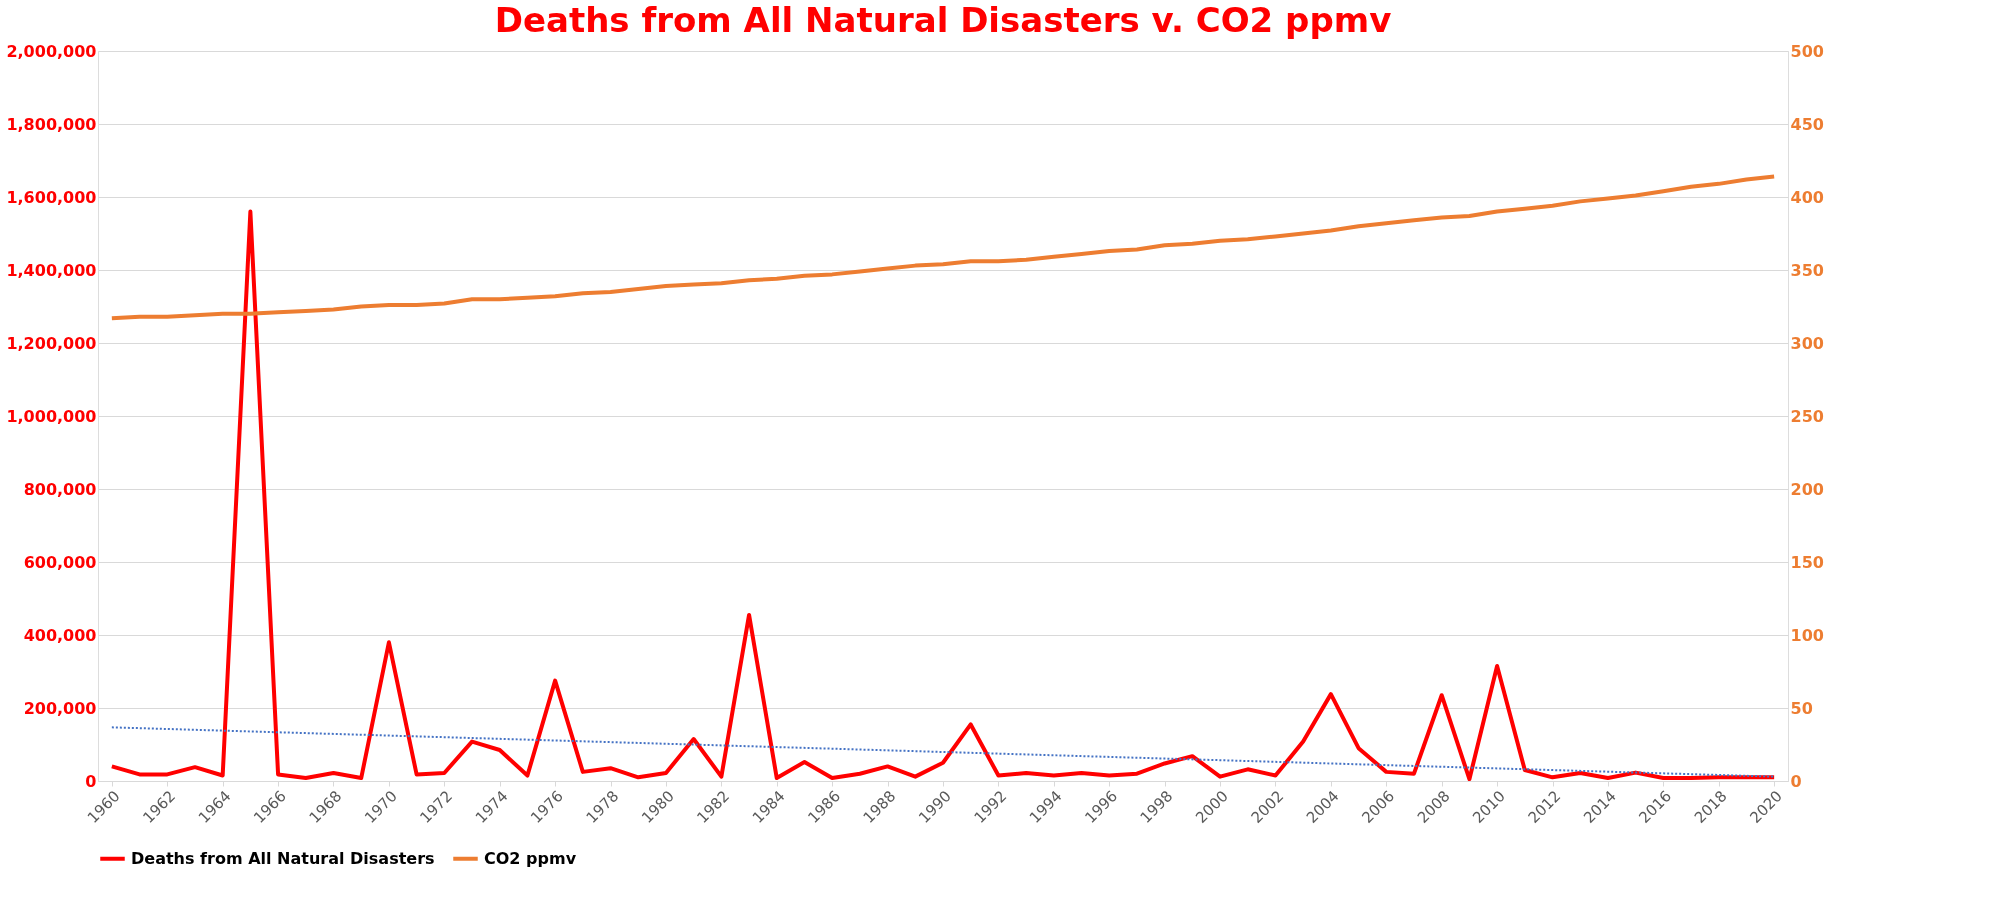 This screenshot has height=919, width=2003. Describe the element at coordinates (51, 343) in the screenshot. I see `y-tick-label: 1,200,000` at that location.